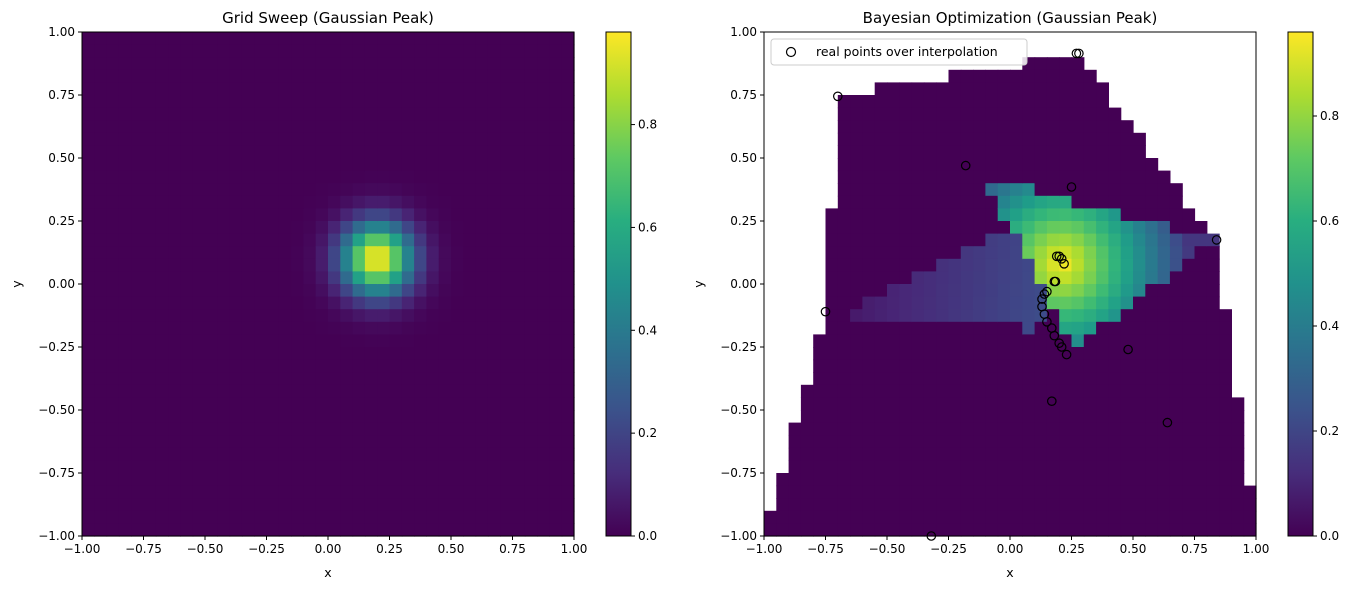 The height and width of the screenshot is (590, 1354). What do you see at coordinates (738, 473) in the screenshot?
I see `y-tick-label: −0.75` at bounding box center [738, 473].